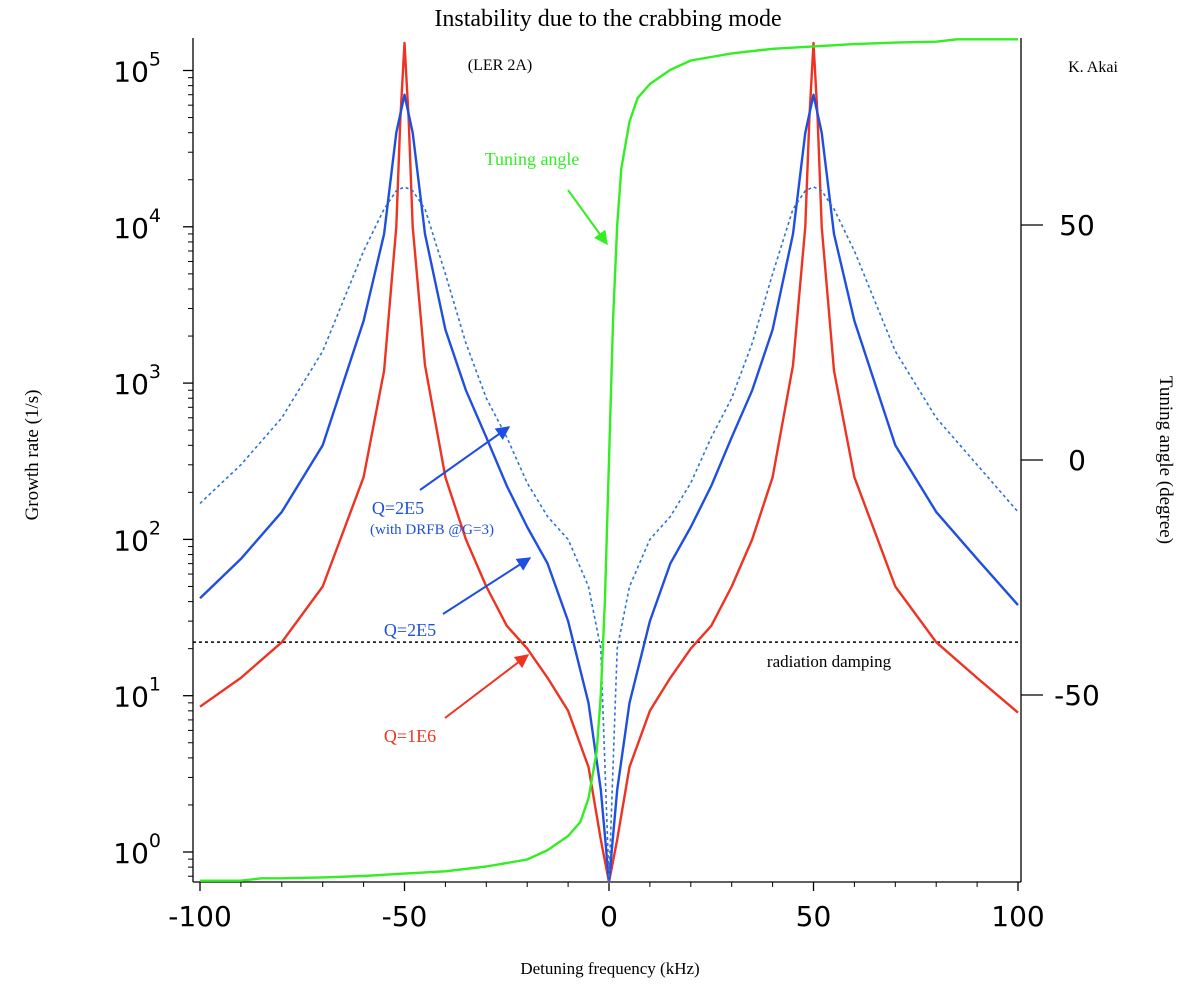 This screenshot has width=1183, height=990. Describe the element at coordinates (137, 694) in the screenshot. I see `y-left-tick-label: 10¹` at that location.